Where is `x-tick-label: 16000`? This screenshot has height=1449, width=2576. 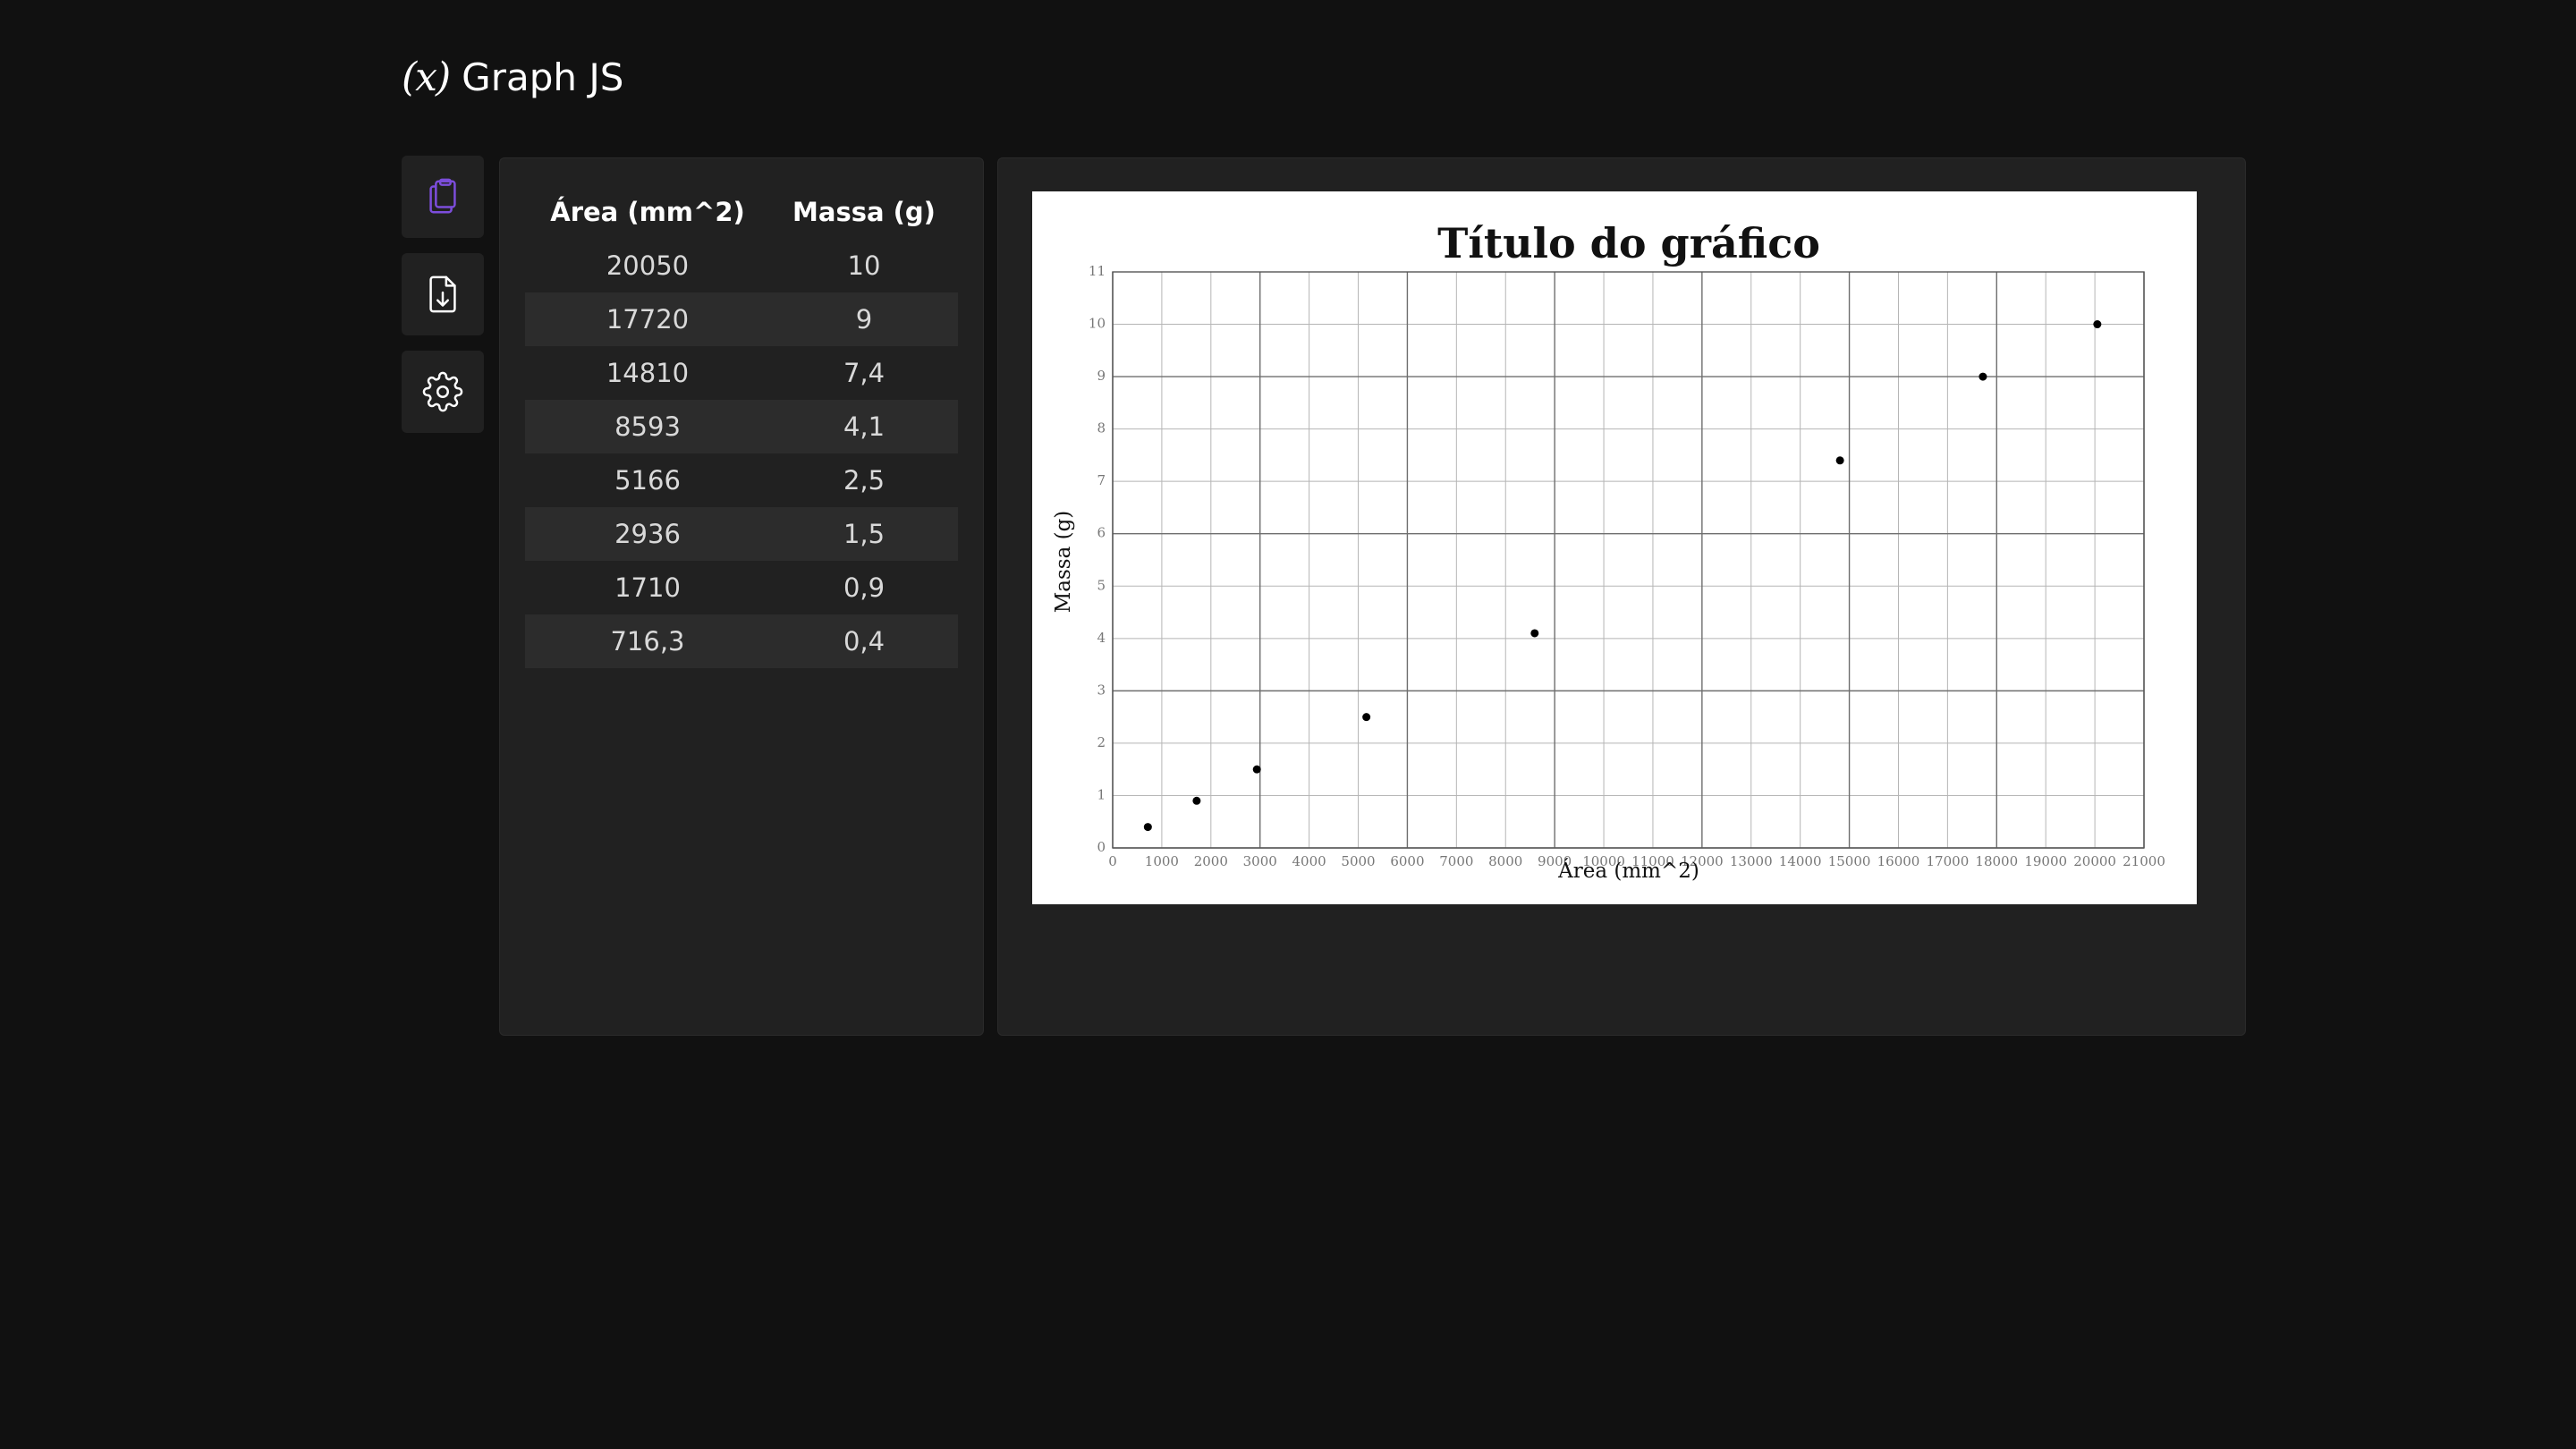
x-tick-label: 16000 is located at coordinates (1898, 861).